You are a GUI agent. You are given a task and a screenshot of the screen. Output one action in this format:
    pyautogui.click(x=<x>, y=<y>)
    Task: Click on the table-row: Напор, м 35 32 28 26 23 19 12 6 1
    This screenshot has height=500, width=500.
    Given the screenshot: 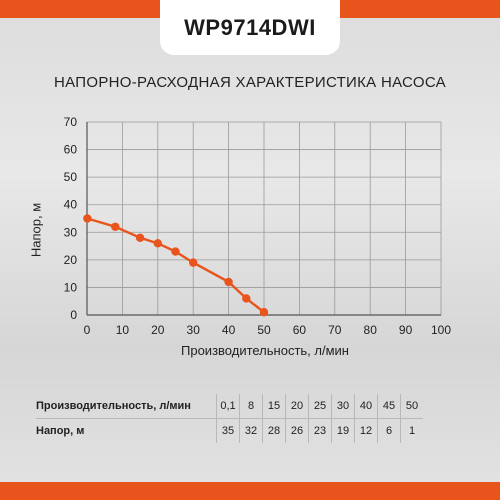 What is the action you would take?
    pyautogui.click(x=229, y=430)
    